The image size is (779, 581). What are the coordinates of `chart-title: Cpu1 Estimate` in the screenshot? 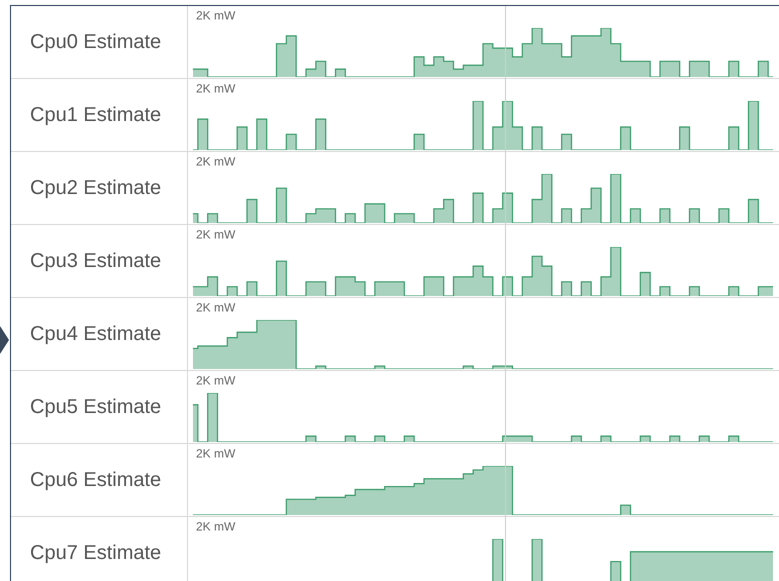 It's located at (99, 115).